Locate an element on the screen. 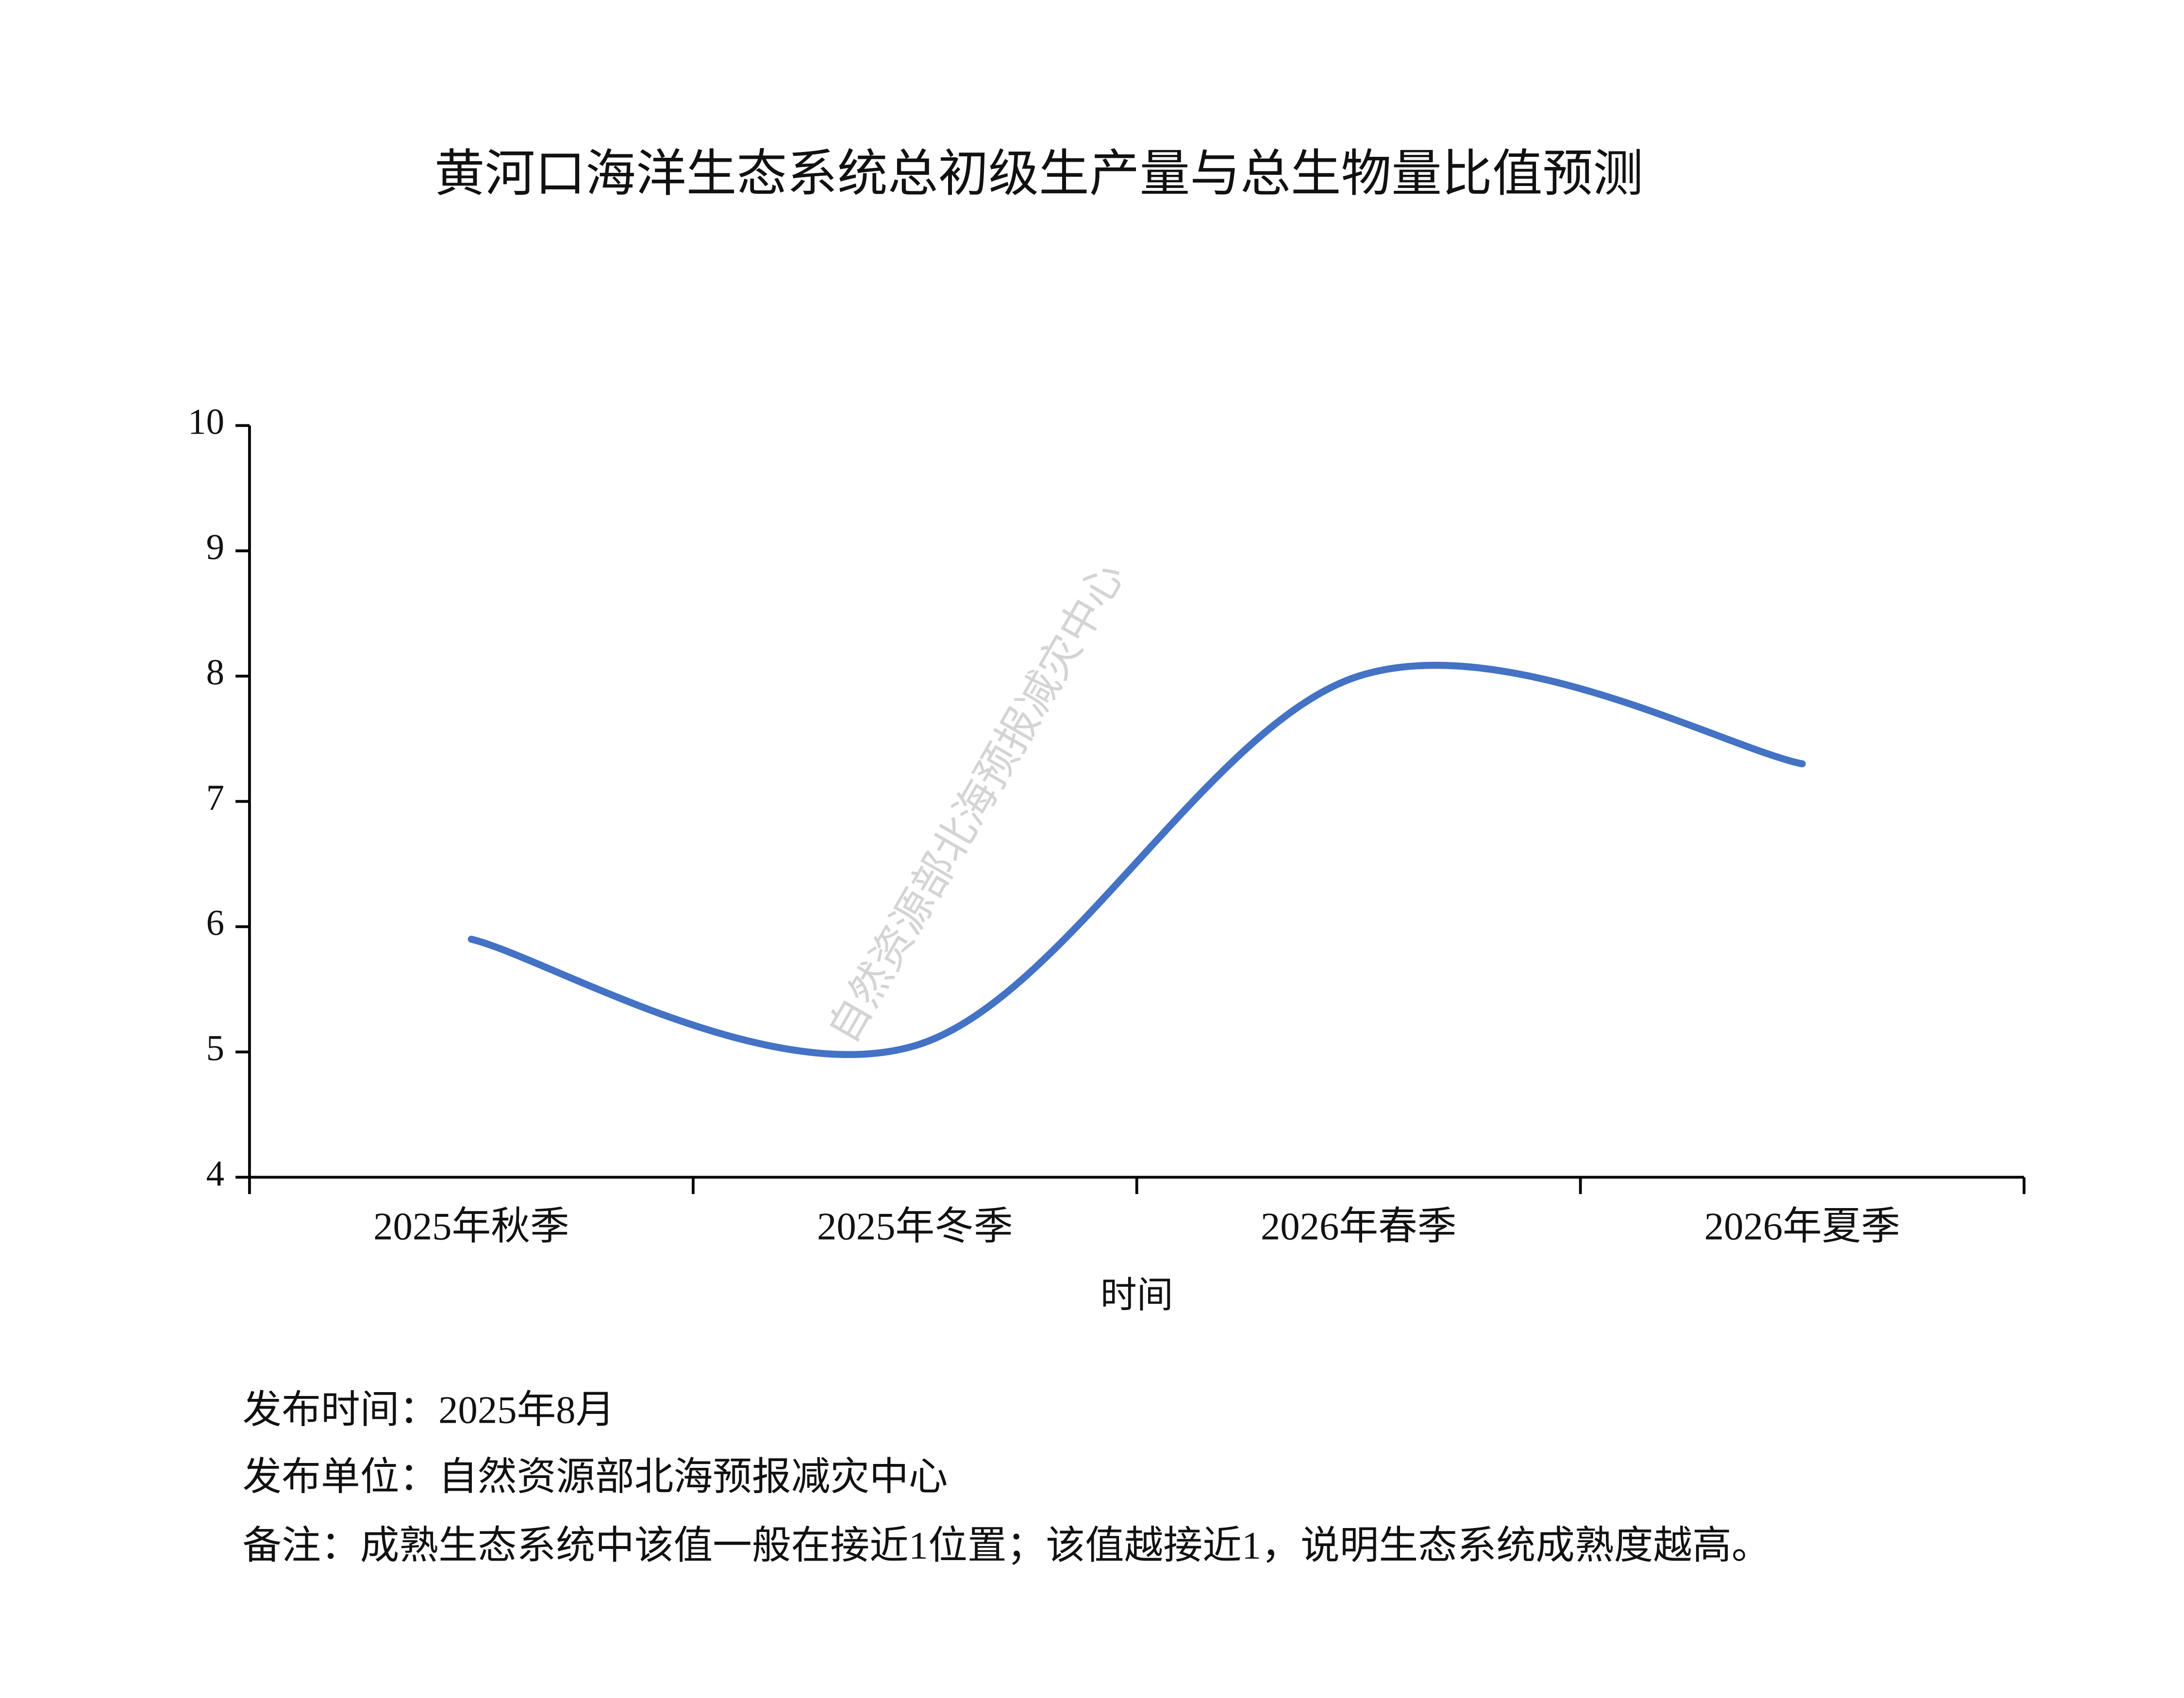  chart-title: 黄河口海洋生态系统总初级生产量与总生物量比值预测 is located at coordinates (1038, 174).